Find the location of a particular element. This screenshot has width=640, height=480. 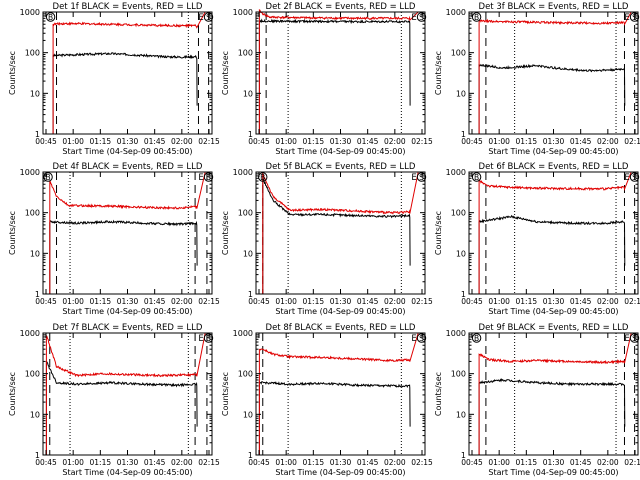

chart-title: Det 4f BLACK = Events, RED = LLD is located at coordinates (128, 167).